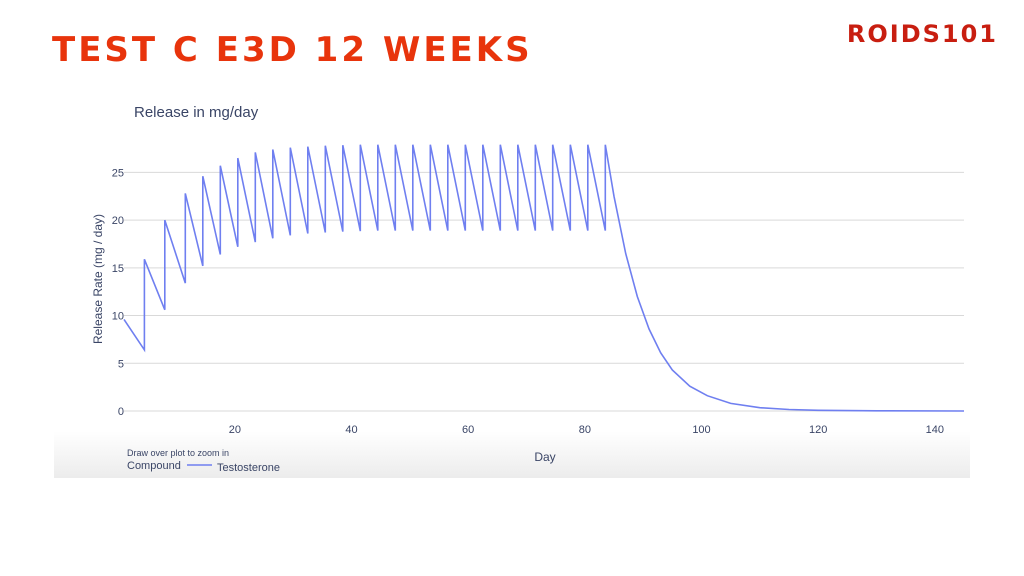 This screenshot has width=1024, height=576. What do you see at coordinates (121, 364) in the screenshot?
I see `y-tick-label: 5` at bounding box center [121, 364].